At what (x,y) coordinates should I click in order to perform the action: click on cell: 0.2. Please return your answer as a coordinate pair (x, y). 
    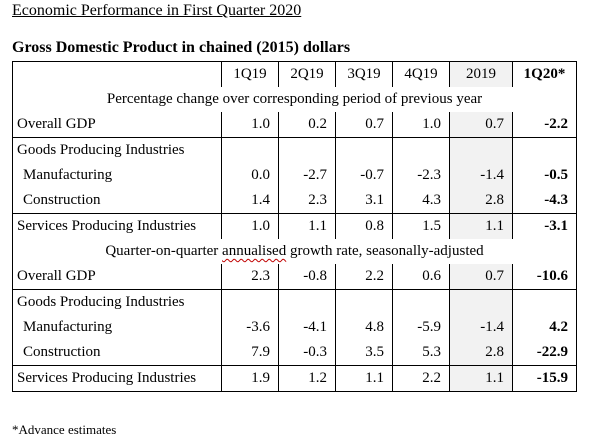
    Looking at the image, I should click on (307, 125).